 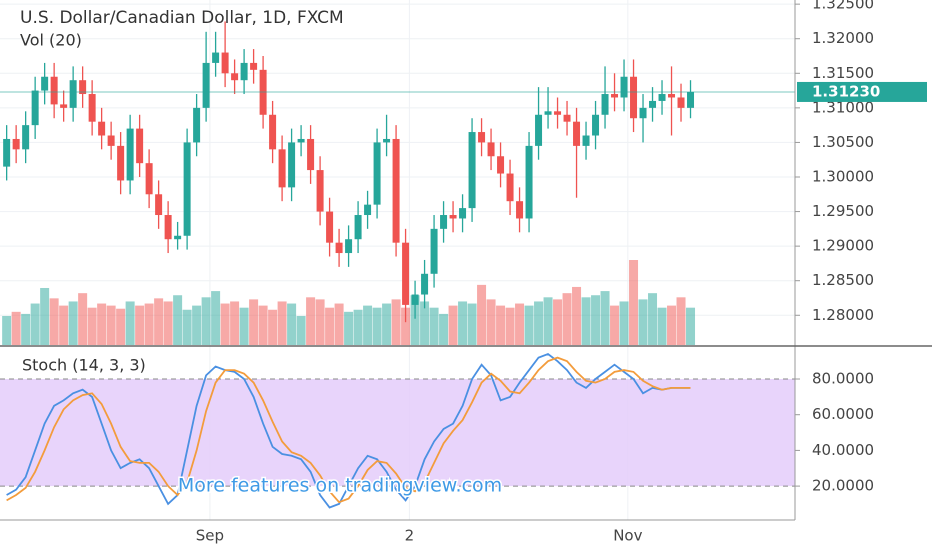 What do you see at coordinates (843, 107) in the screenshot?
I see `y-tick-label: 1.31000` at bounding box center [843, 107].